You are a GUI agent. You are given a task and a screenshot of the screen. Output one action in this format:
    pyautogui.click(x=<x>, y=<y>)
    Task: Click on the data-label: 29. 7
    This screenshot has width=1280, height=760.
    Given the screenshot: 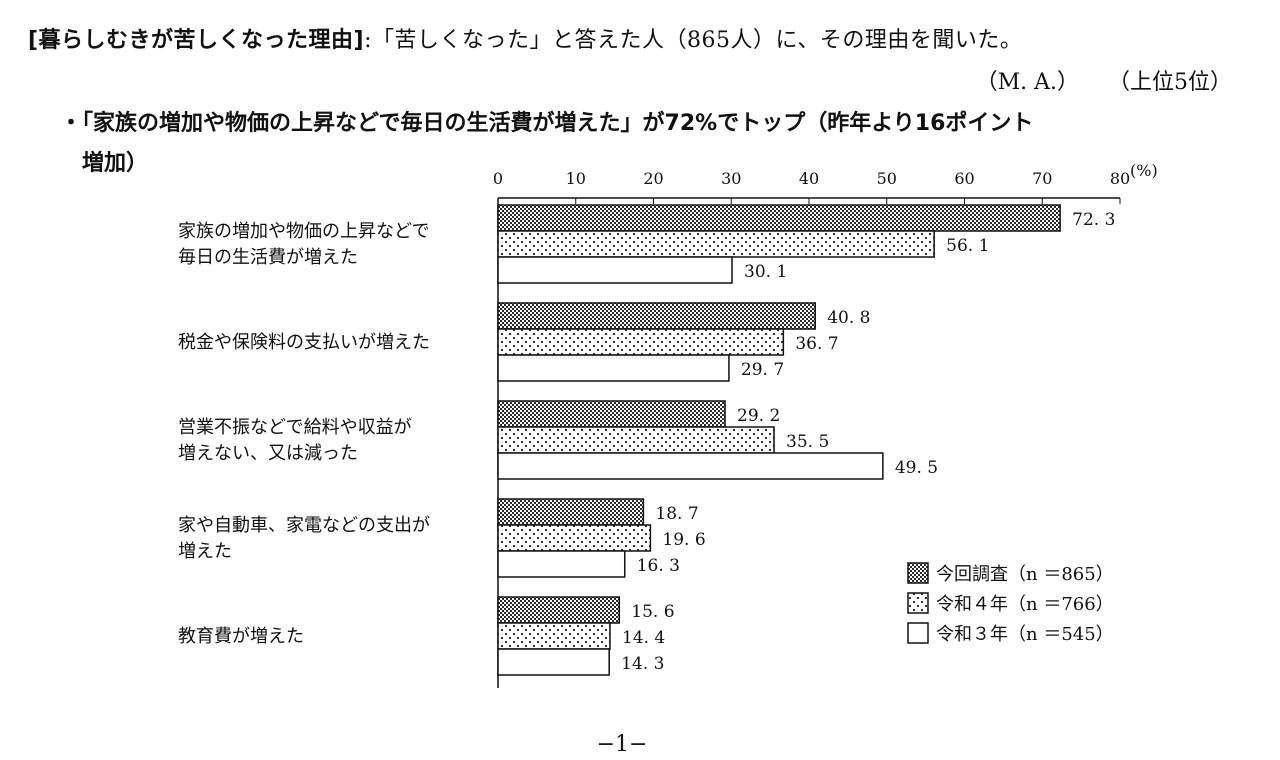 What is the action you would take?
    pyautogui.click(x=762, y=370)
    